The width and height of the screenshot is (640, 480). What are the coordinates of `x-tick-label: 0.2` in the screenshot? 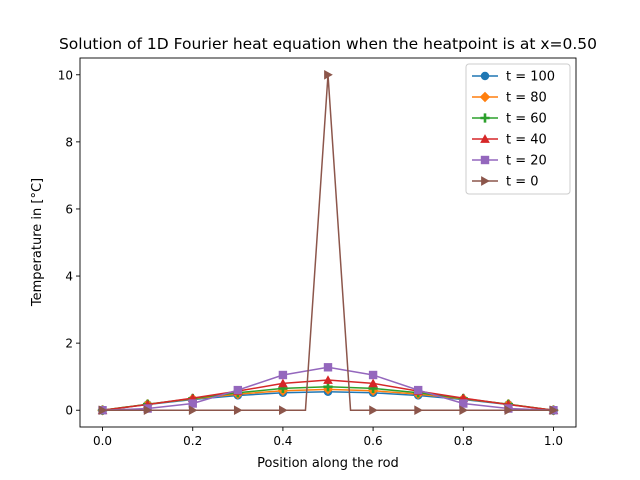 It's located at (192, 441).